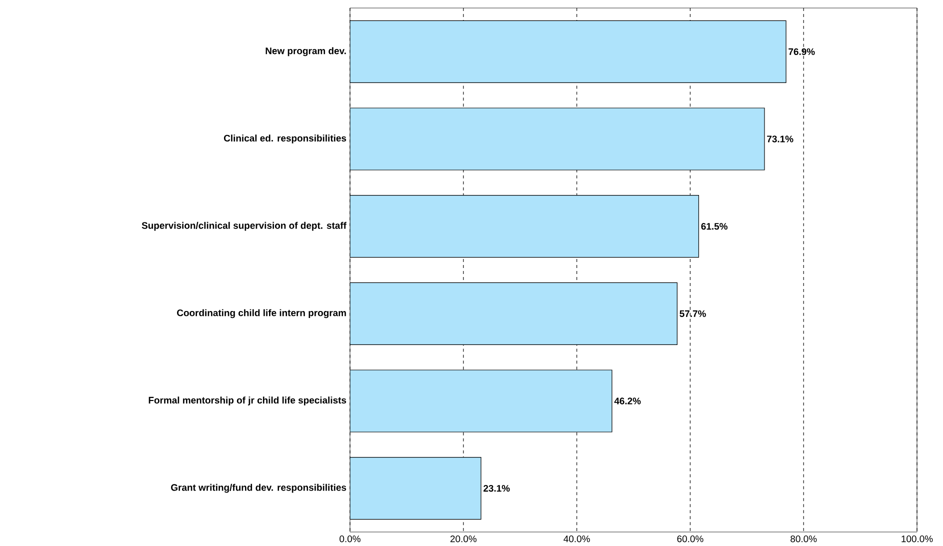  What do you see at coordinates (306, 51) in the screenshot?
I see `y-tick-label: New program dev.` at bounding box center [306, 51].